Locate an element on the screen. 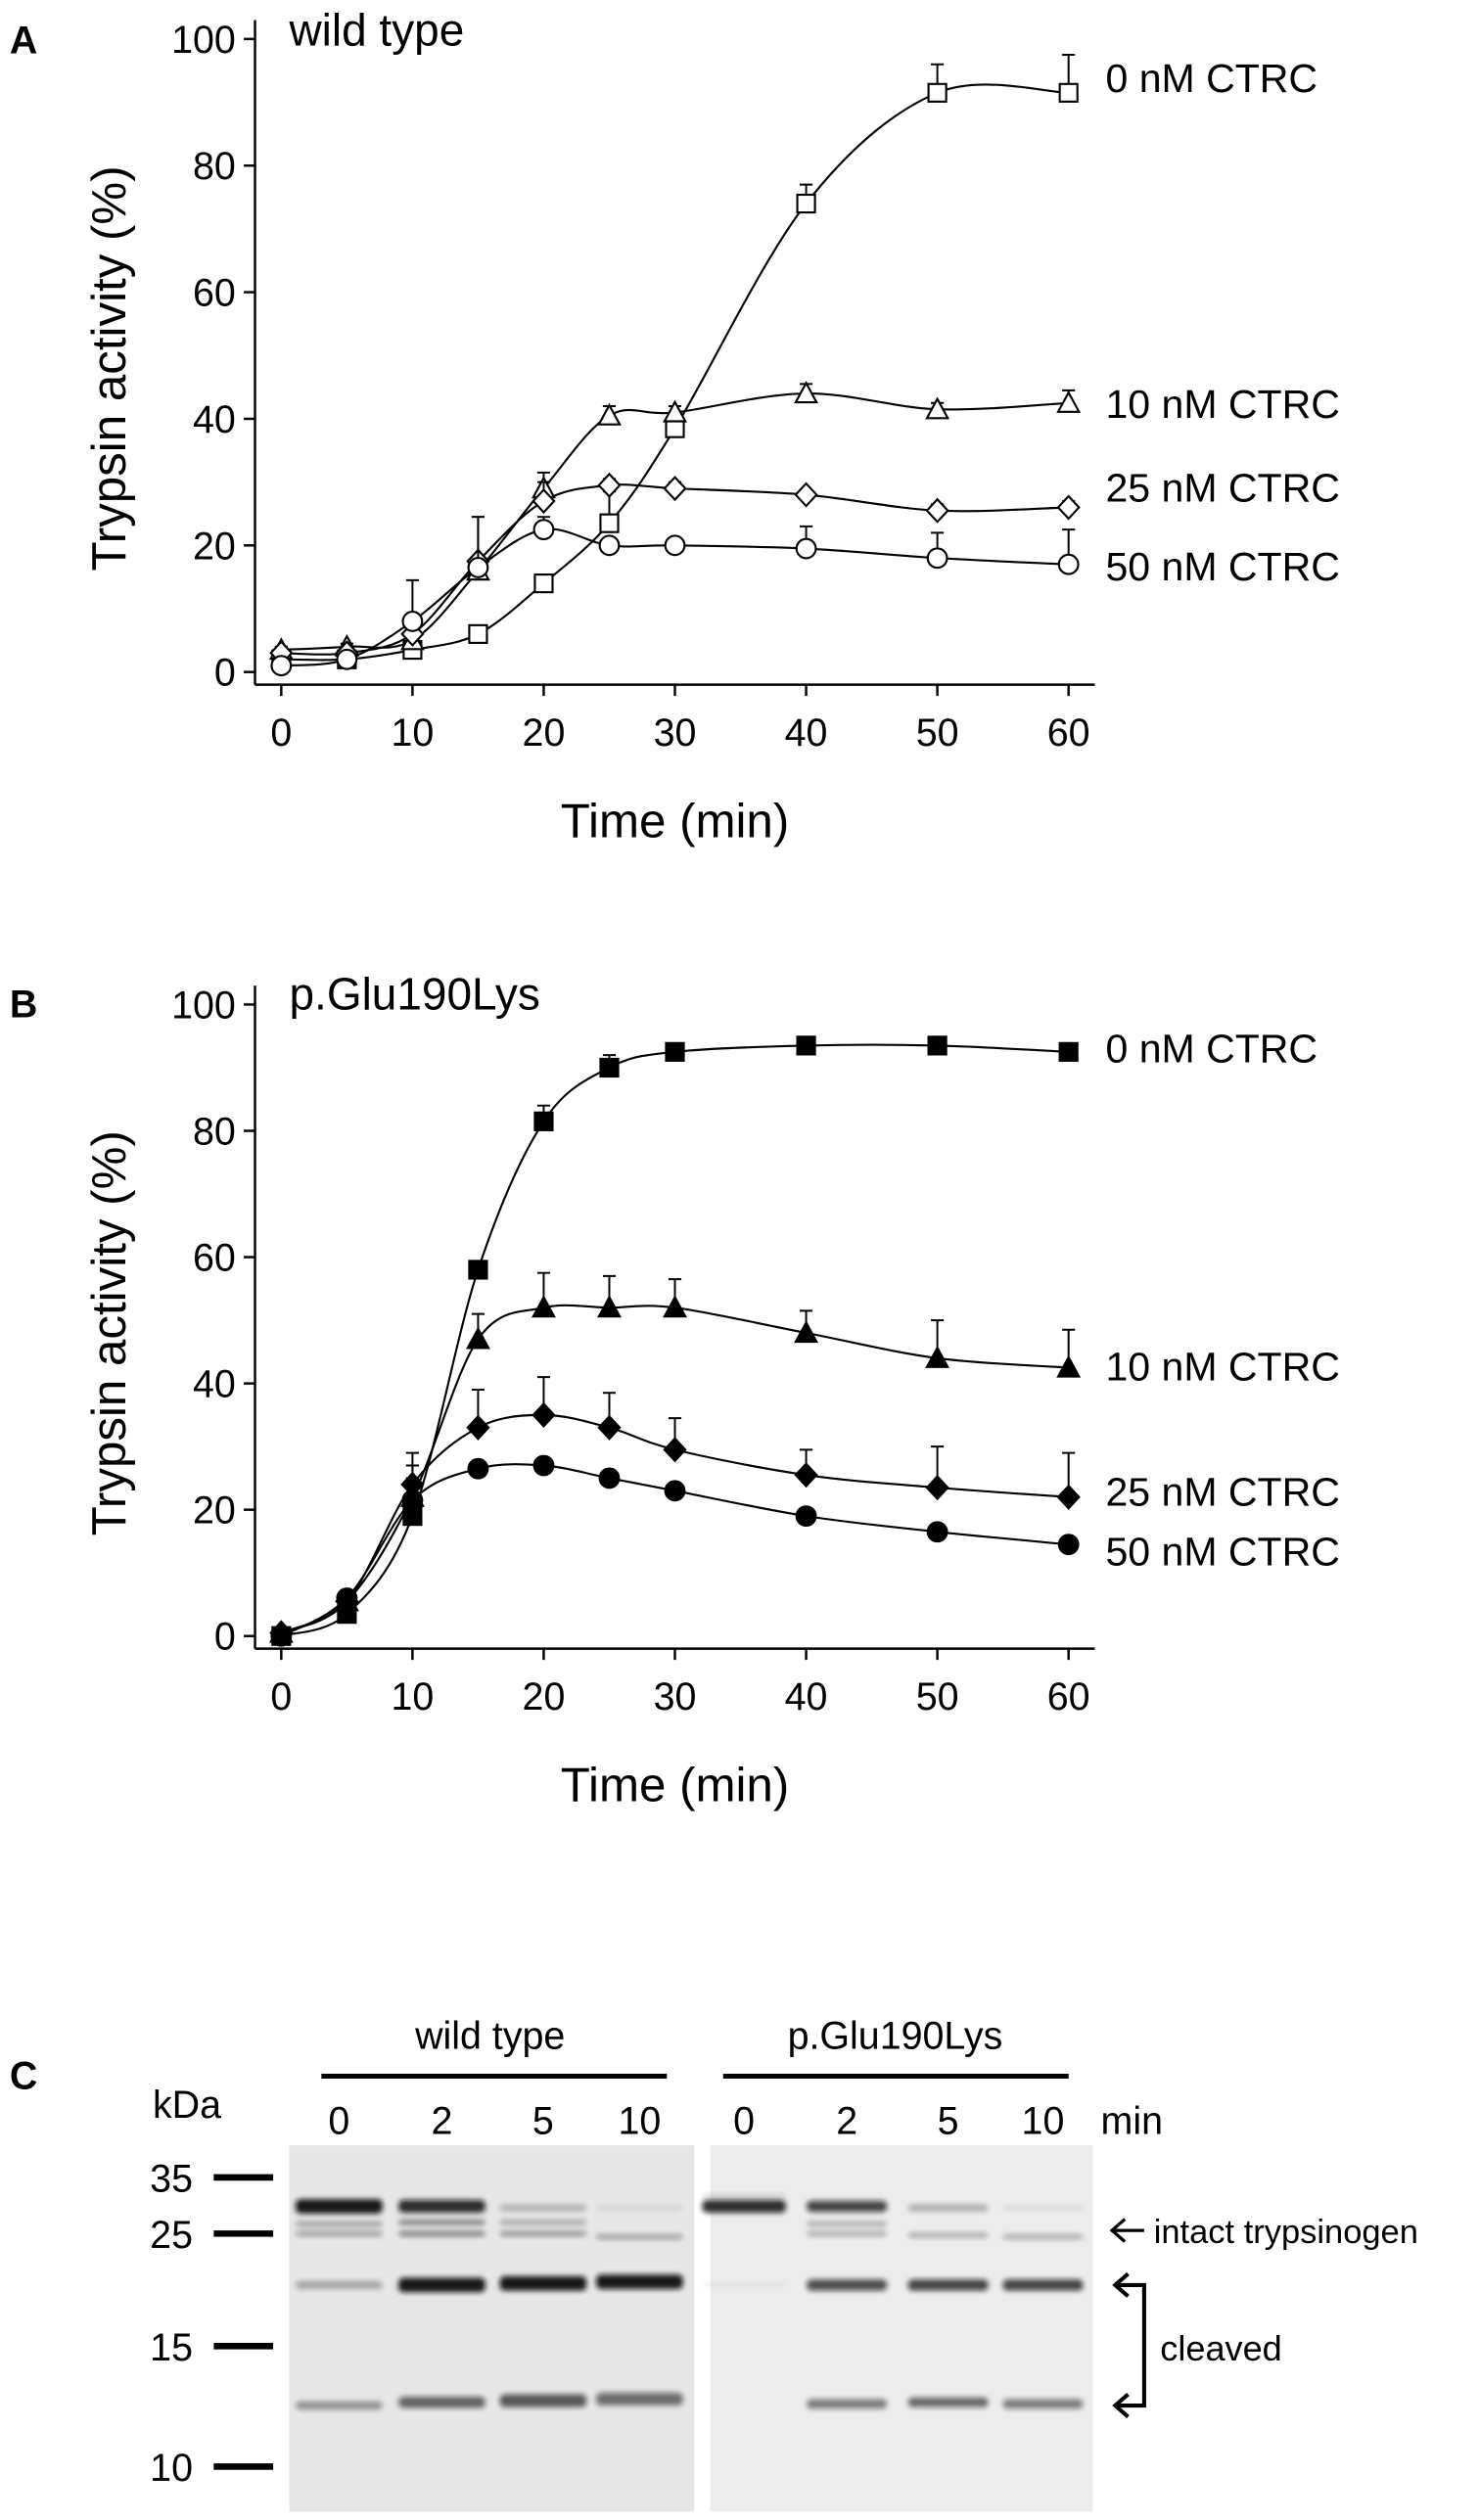 Image resolution: width=1480 pixels, height=2520 pixels. group-label: wild type is located at coordinates (489, 2036).